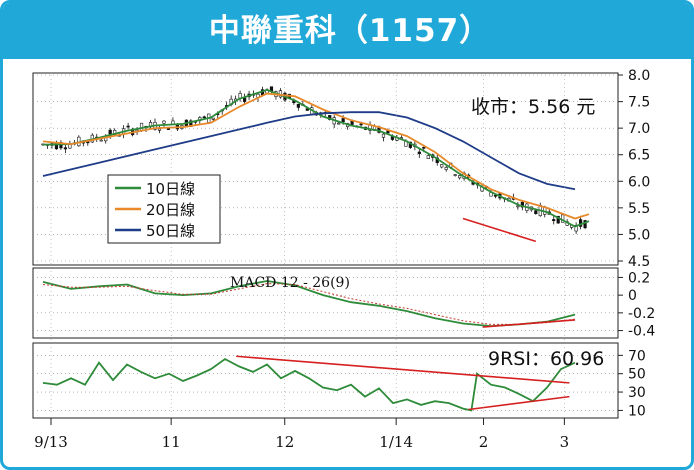 The width and height of the screenshot is (694, 470). I want to click on price-y-tick-2: 7.0, so click(639, 129).